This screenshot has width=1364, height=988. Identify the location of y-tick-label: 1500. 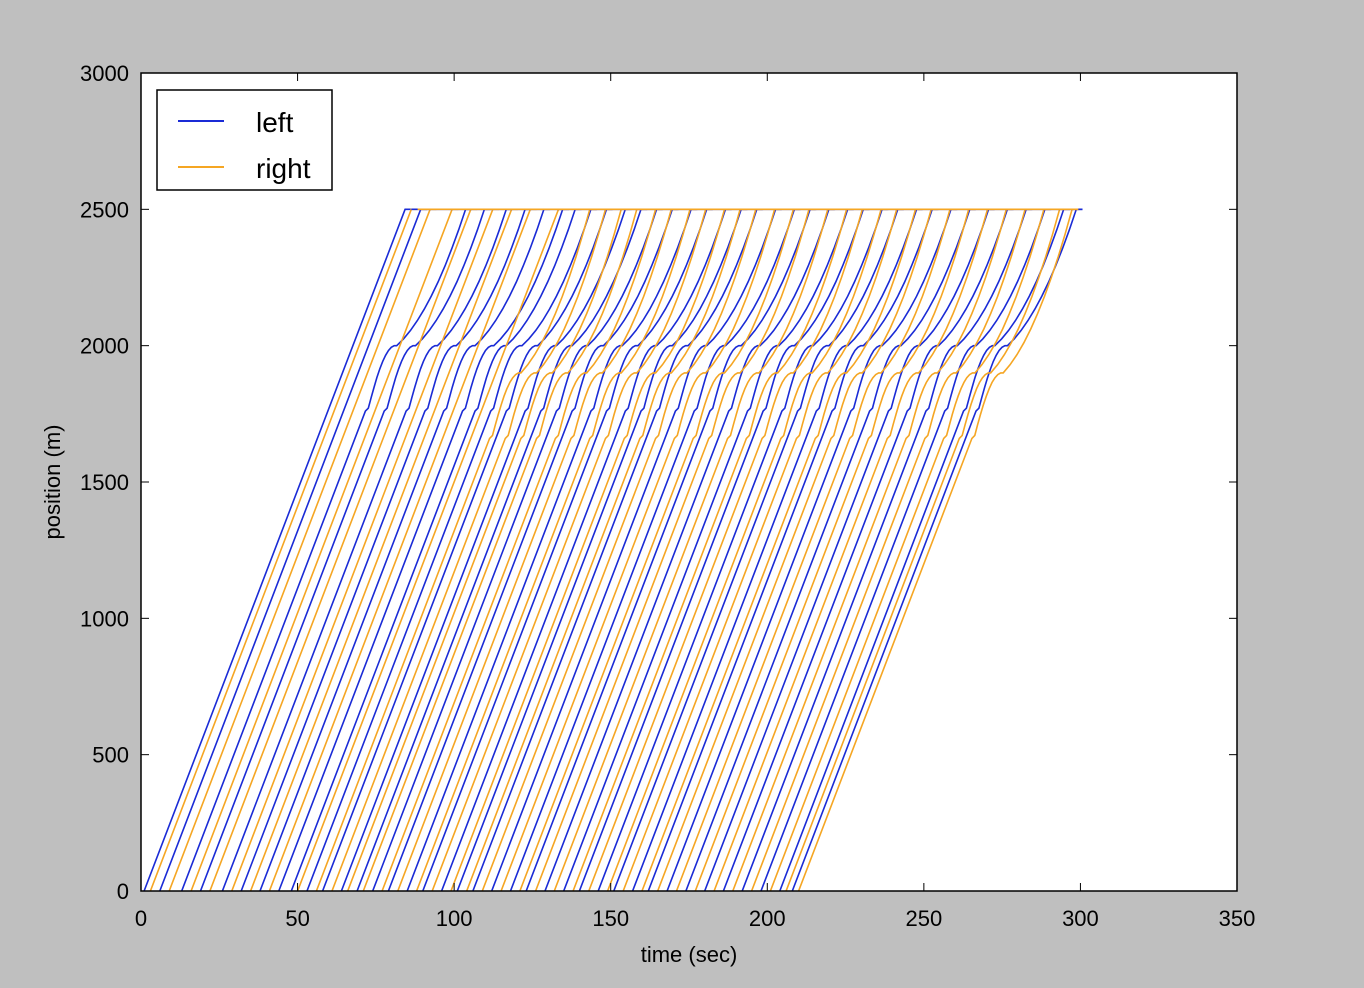
(104, 482).